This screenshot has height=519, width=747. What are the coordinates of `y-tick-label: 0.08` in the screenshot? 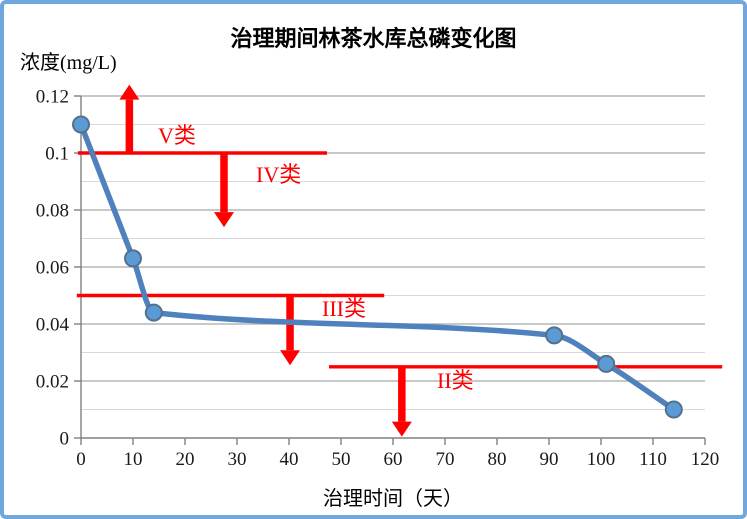 It's located at (52, 211).